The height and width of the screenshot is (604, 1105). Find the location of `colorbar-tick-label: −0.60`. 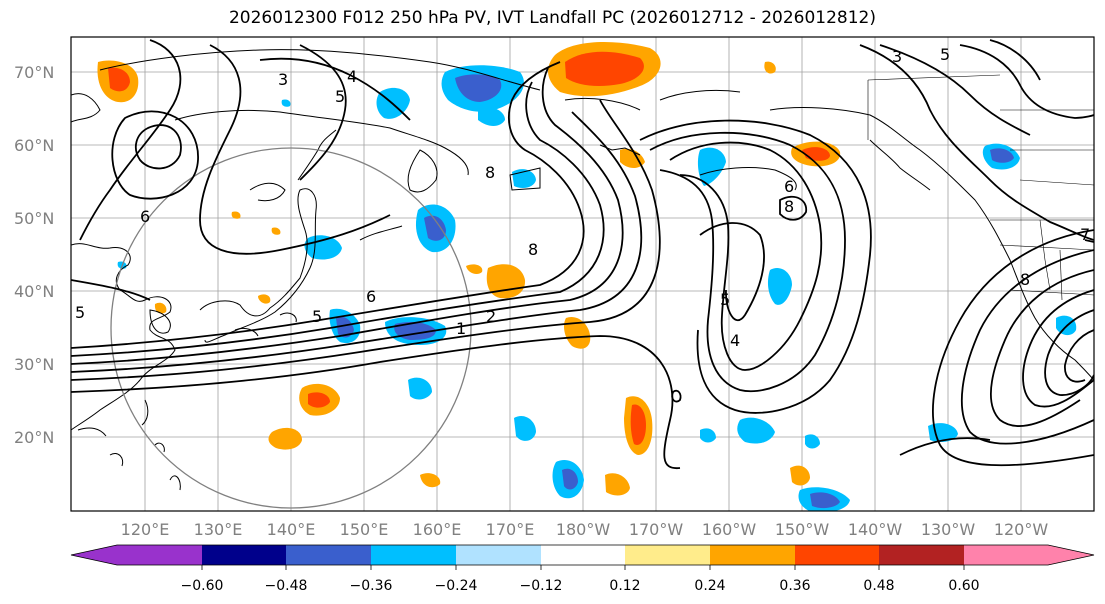

colorbar-tick-label: −0.60 is located at coordinates (202, 586).